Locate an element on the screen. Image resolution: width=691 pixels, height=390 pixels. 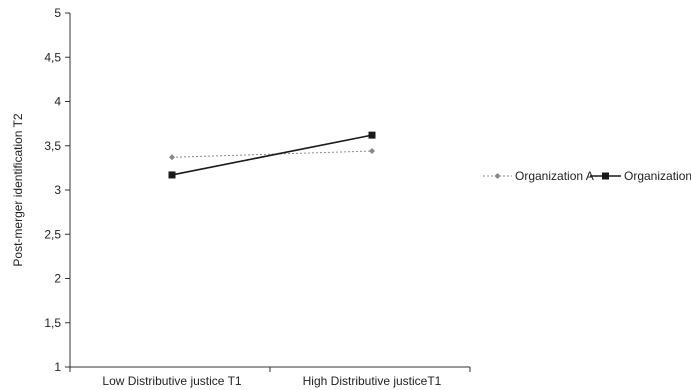
y-tick-label: 1,5 is located at coordinates (52, 323).